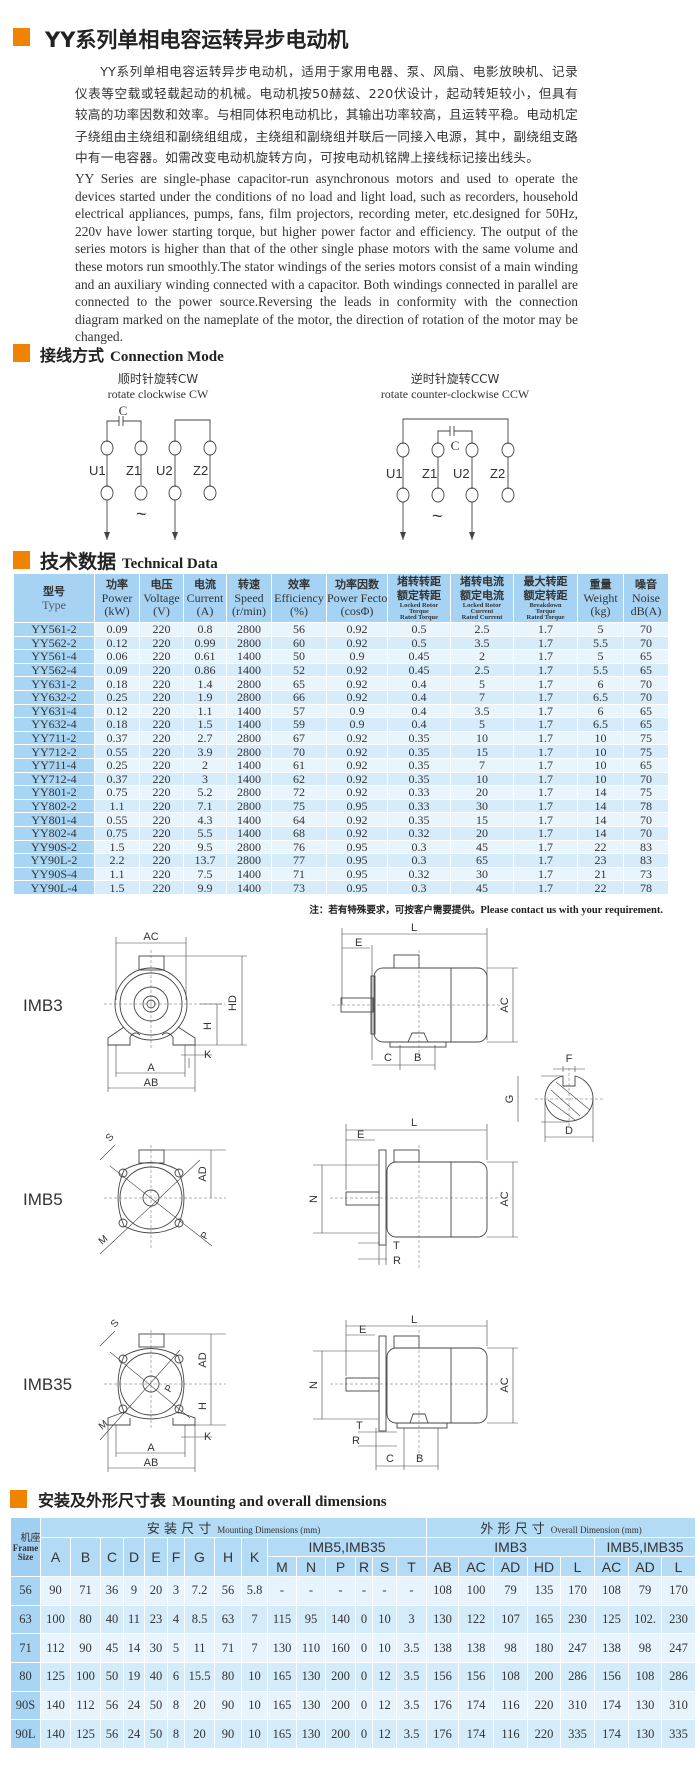 Image resolution: width=700 pixels, height=1772 pixels. Describe the element at coordinates (612, 1677) in the screenshot. I see `data-cell: 156` at that location.